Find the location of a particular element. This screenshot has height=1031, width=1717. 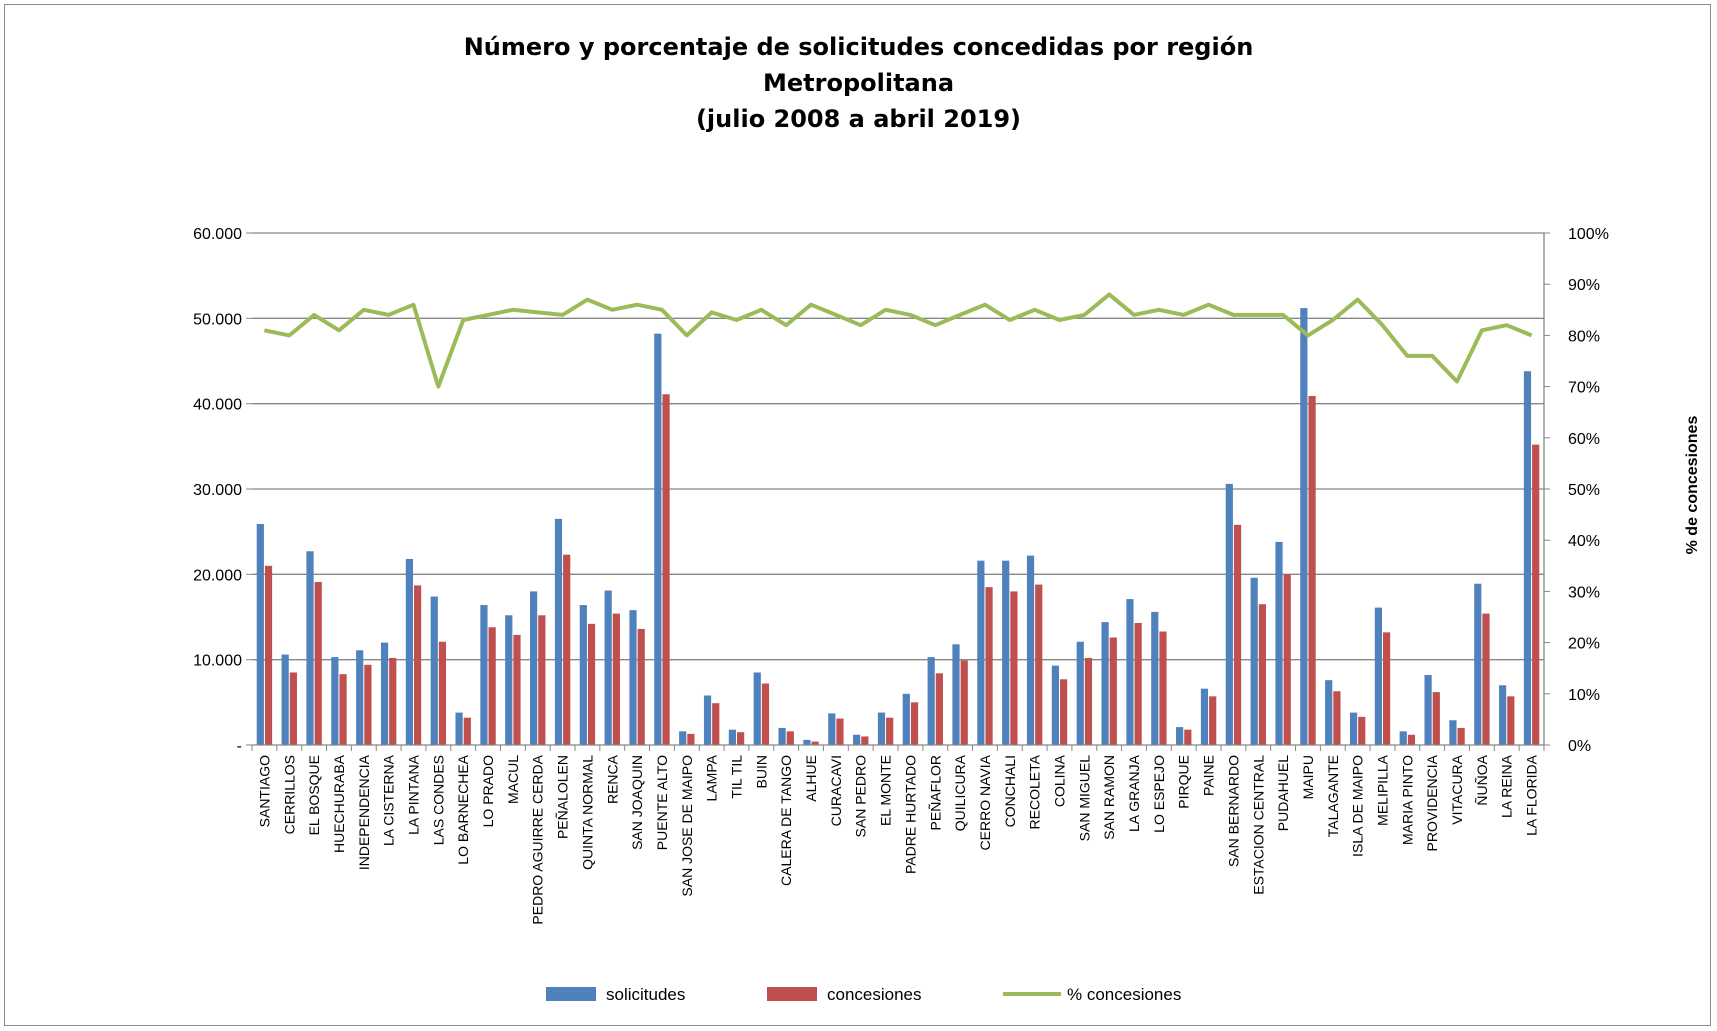

category-label: LO BARNECHEA is located at coordinates (463, 809).